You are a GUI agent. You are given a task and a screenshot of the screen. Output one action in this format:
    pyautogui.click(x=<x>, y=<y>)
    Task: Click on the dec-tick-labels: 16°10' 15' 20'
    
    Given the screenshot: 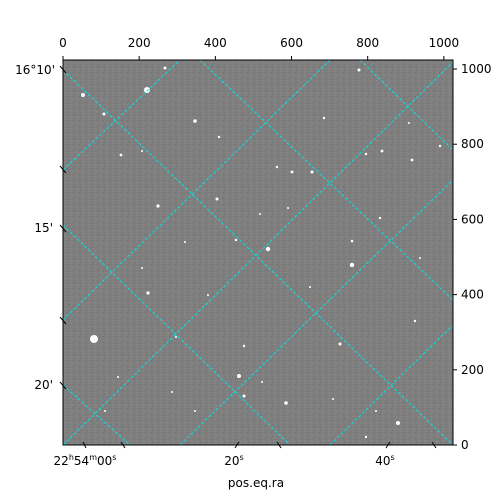 What is the action you would take?
    pyautogui.click(x=41, y=227)
    